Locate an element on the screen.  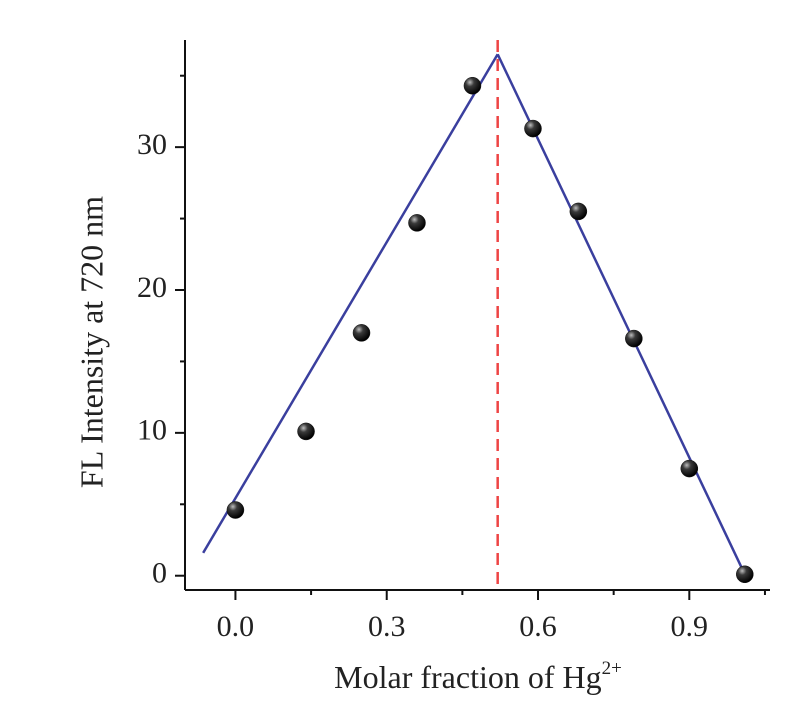
x-axis-title-main: Molar fraction of Hg is located at coordinates (467, 677).